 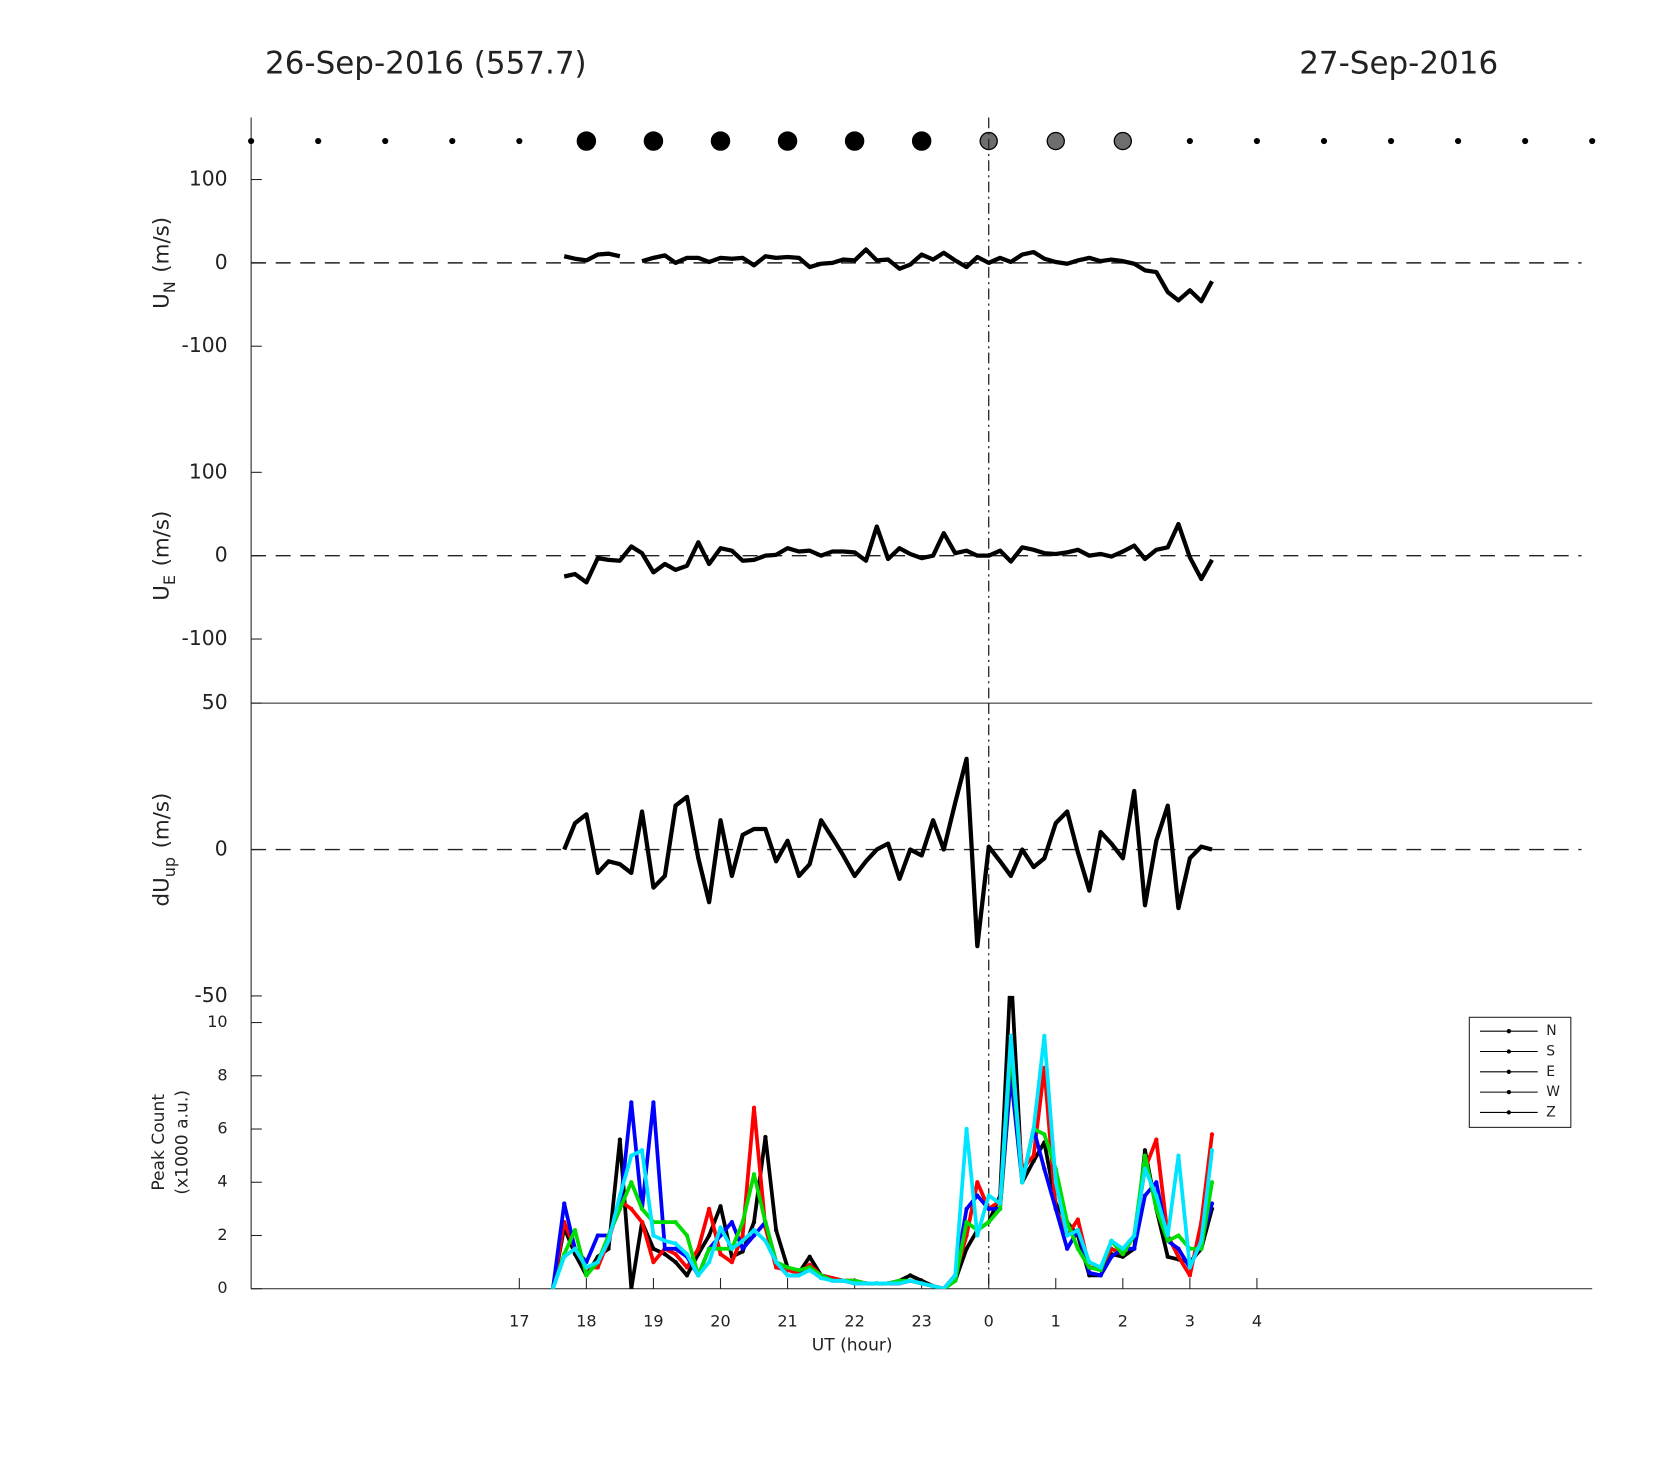 What do you see at coordinates (168, 287) in the screenshot?
I see `y-axis-label-sub: N` at bounding box center [168, 287].